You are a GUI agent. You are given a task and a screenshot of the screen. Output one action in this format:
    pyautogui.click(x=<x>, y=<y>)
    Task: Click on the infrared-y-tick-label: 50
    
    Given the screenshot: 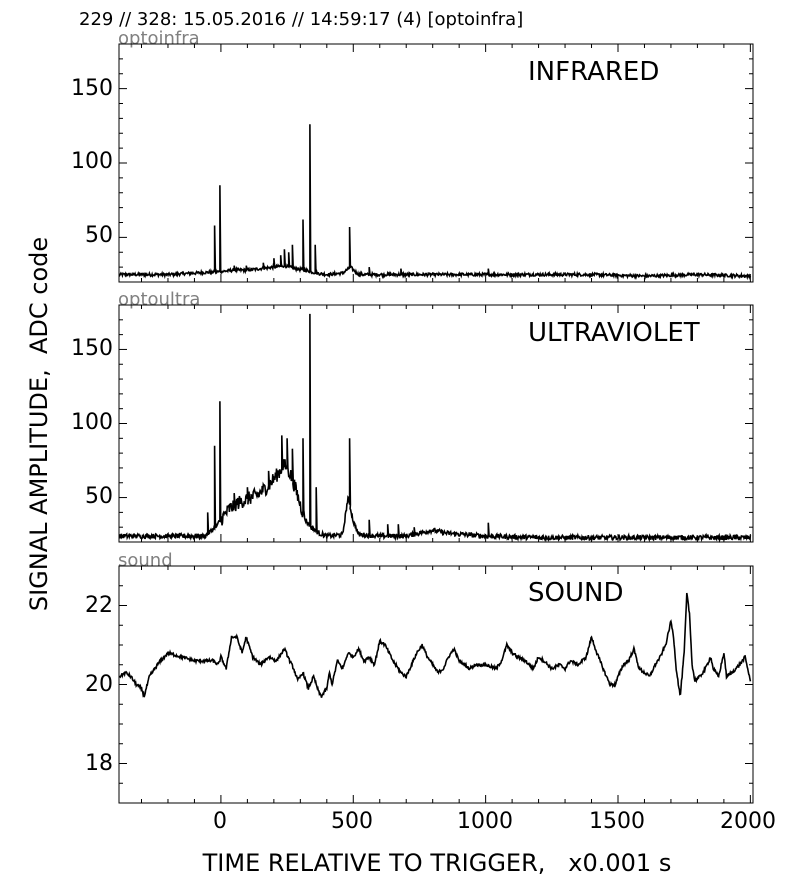 What is the action you would take?
    pyautogui.click(x=99, y=235)
    